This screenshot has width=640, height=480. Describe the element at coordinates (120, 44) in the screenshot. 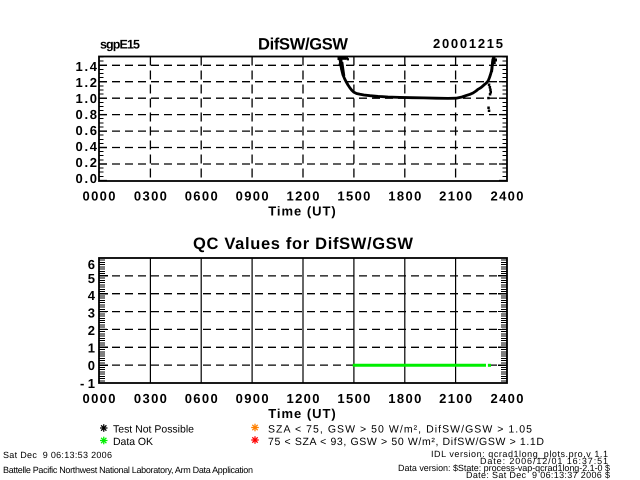

I see `svg-text: sgpE15` at that location.